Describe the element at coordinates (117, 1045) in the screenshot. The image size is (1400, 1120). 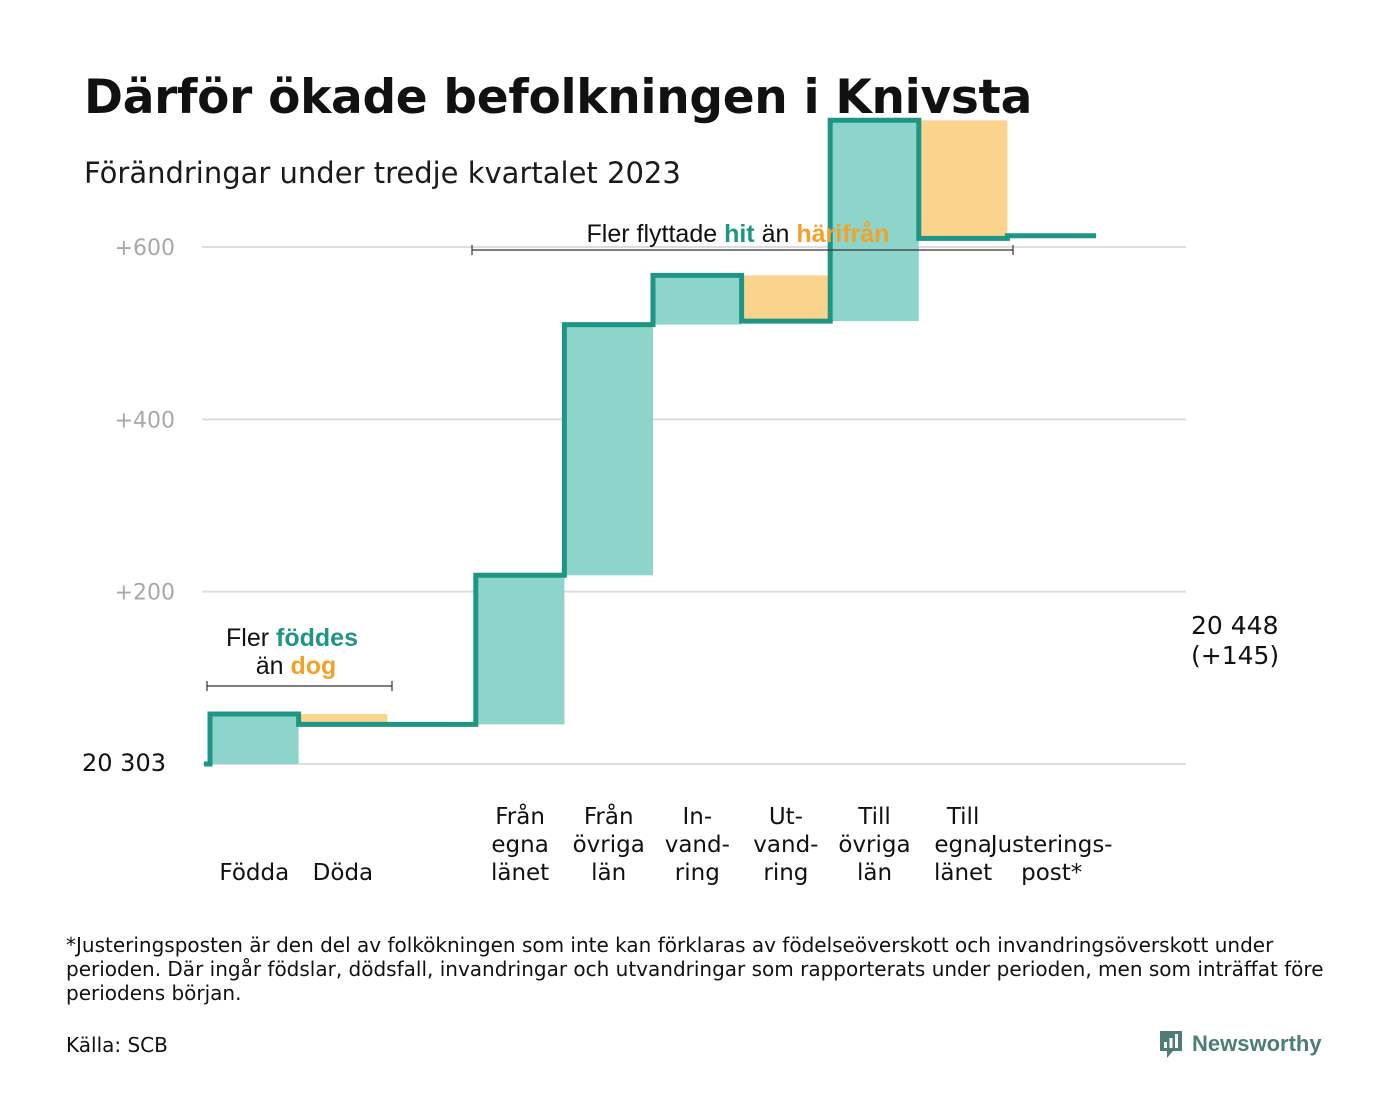
I see `source-note: Källa: SCB` at that location.